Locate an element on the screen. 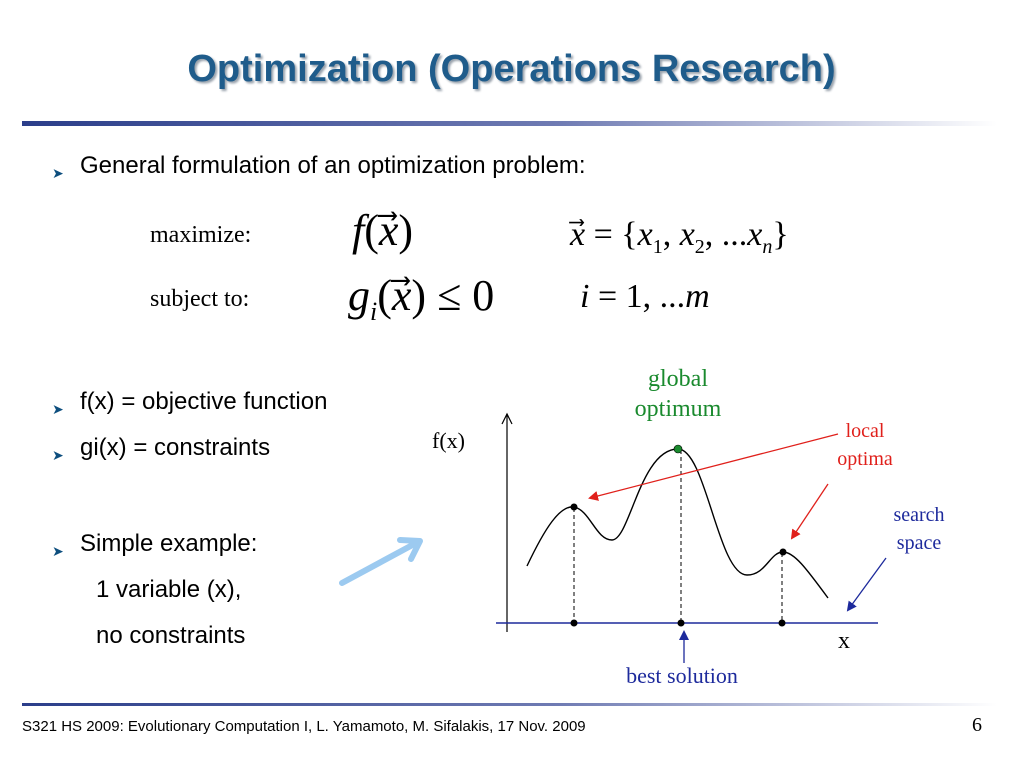  global-max-point is located at coordinates (678, 449).